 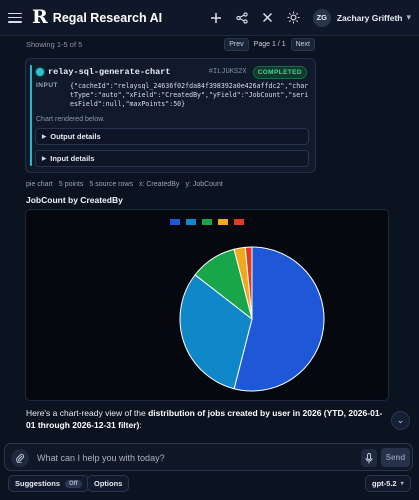 I want to click on plus-icon, so click(x=216, y=18).